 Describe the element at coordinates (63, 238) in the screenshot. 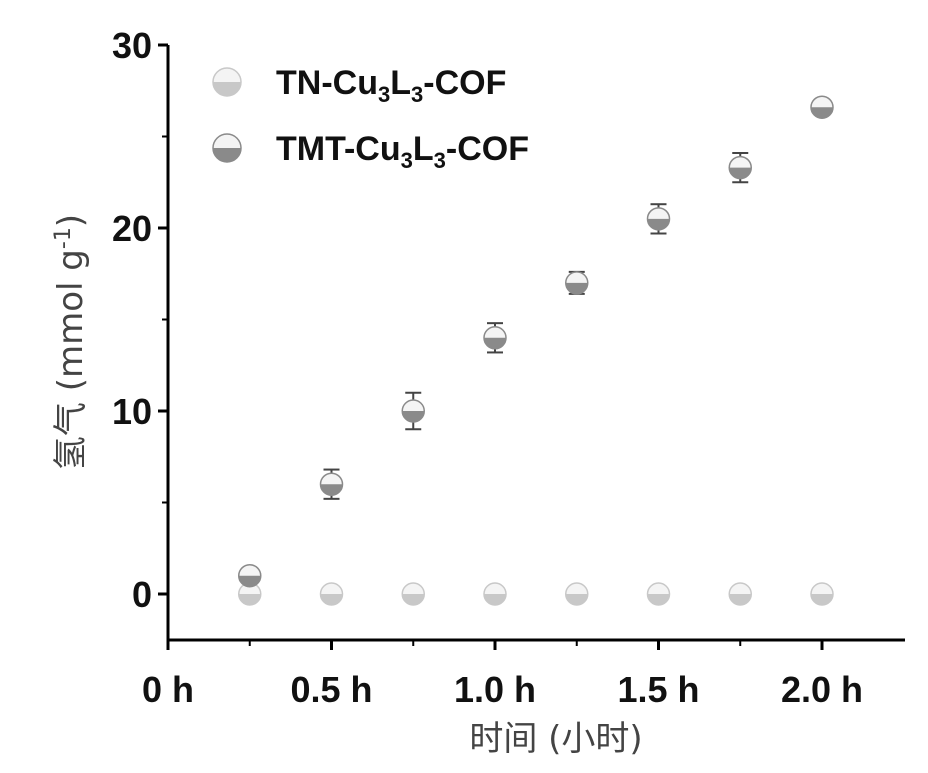

I see `y-axis-title-sup: -1` at that location.